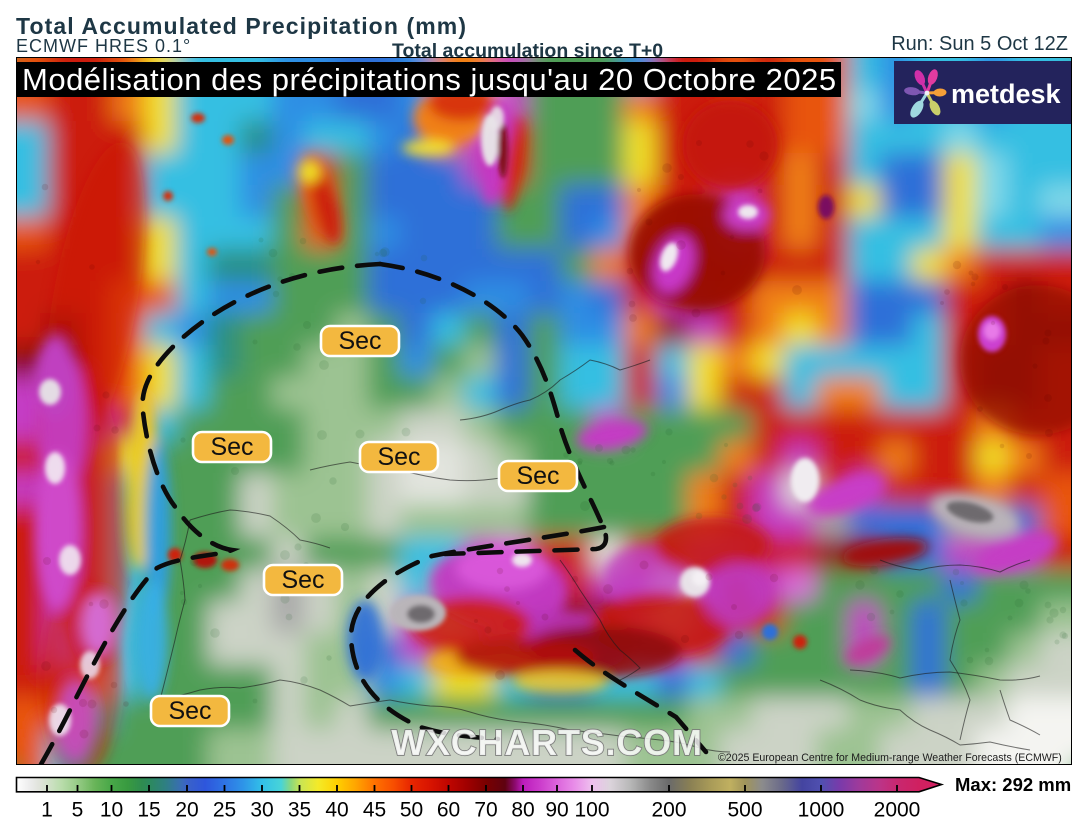 The image size is (1088, 835). I want to click on svg-text: 15, so click(148, 810).